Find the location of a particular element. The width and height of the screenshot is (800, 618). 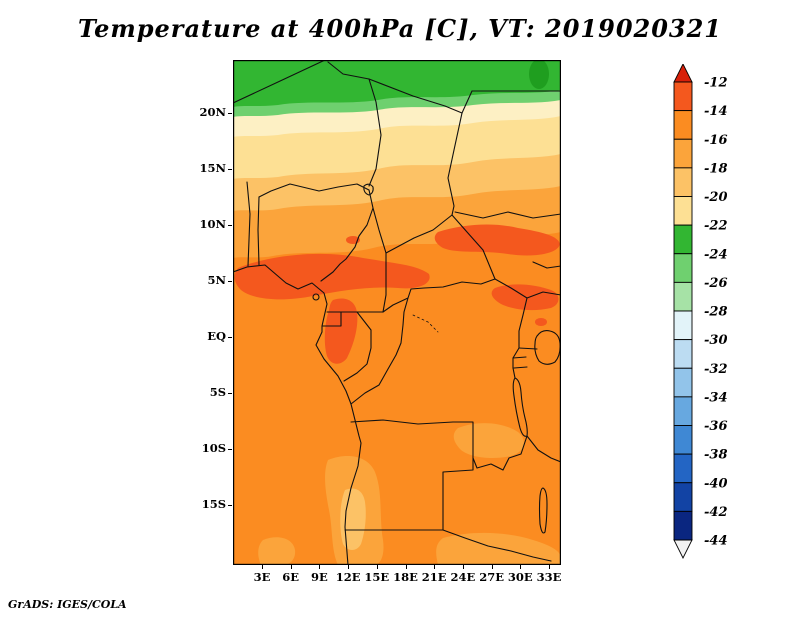

colorbar-label: -22 is located at coordinates (716, 226).